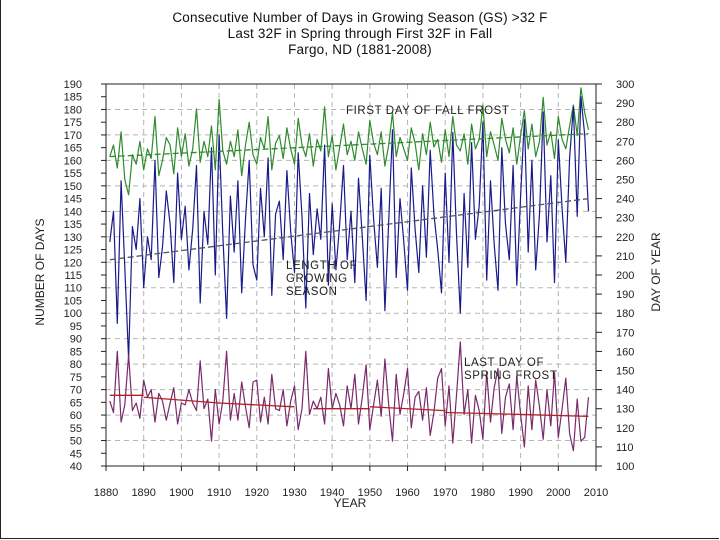  What do you see at coordinates (625, 123) in the screenshot?
I see `y-right-tick-label: 280` at bounding box center [625, 123].